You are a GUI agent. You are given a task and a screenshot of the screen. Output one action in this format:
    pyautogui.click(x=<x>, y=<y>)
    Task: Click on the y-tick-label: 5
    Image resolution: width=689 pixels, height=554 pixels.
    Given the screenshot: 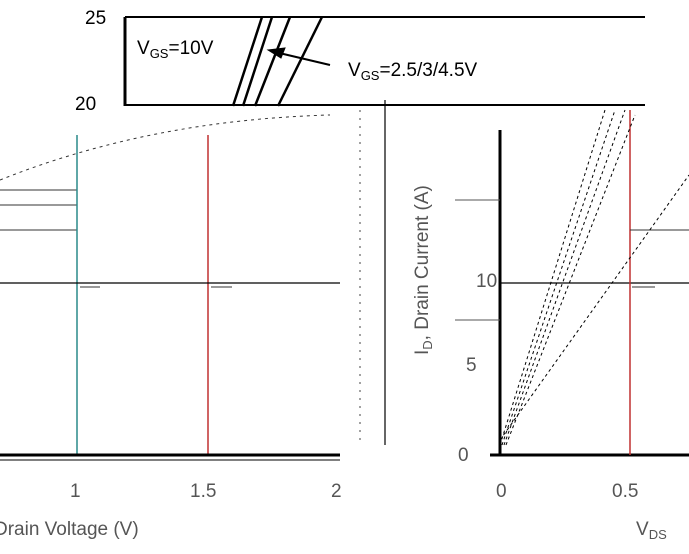 What is the action you would take?
    pyautogui.click(x=471, y=365)
    